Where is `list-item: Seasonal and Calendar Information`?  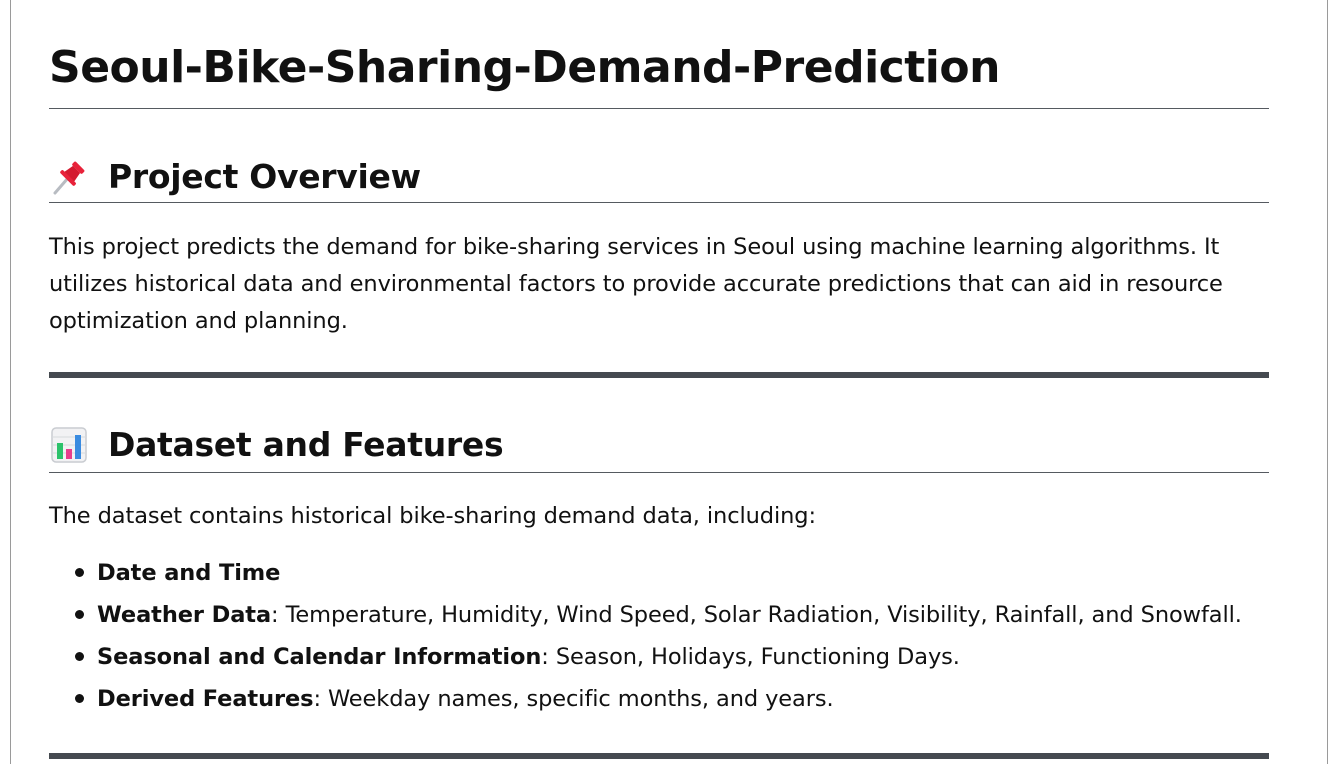 list-item: Seasonal and Calendar Information is located at coordinates (672, 657).